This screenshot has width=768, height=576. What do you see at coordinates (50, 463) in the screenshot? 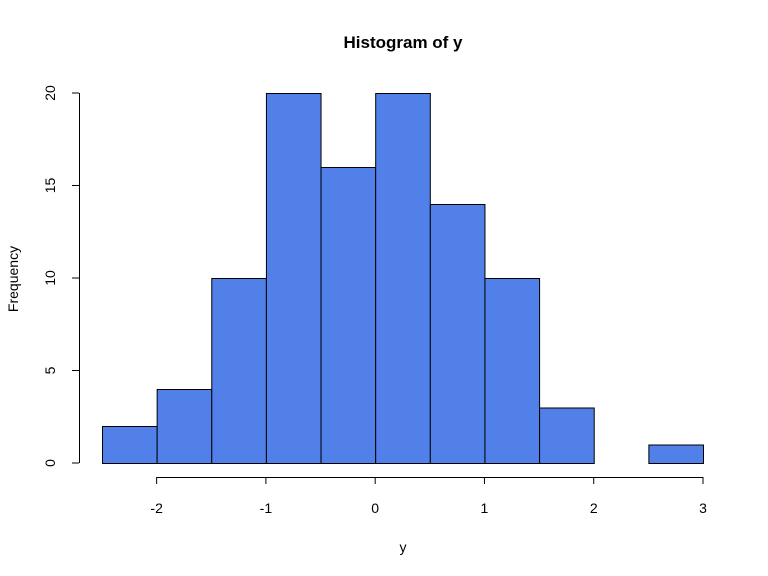
I see `y-tick-label: 0` at bounding box center [50, 463].